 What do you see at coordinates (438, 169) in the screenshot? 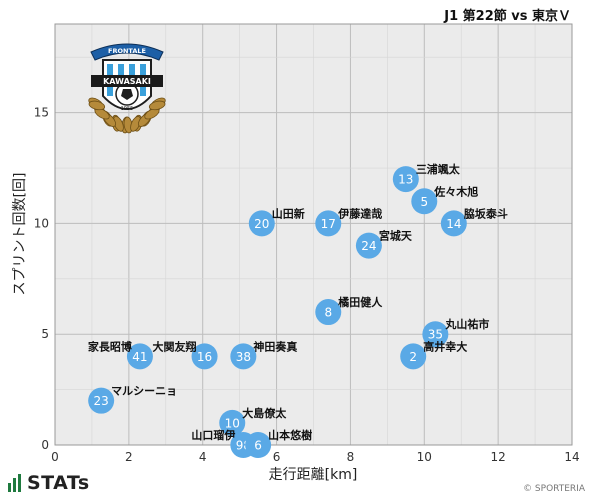
I see `point-name: 三浦颯太` at bounding box center [438, 169].